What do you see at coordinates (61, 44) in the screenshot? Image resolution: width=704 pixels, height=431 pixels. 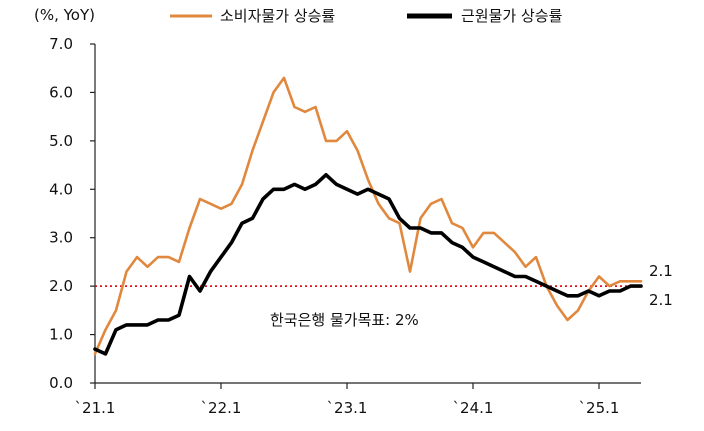 I see `y-tick-label: 7.0` at bounding box center [61, 44].